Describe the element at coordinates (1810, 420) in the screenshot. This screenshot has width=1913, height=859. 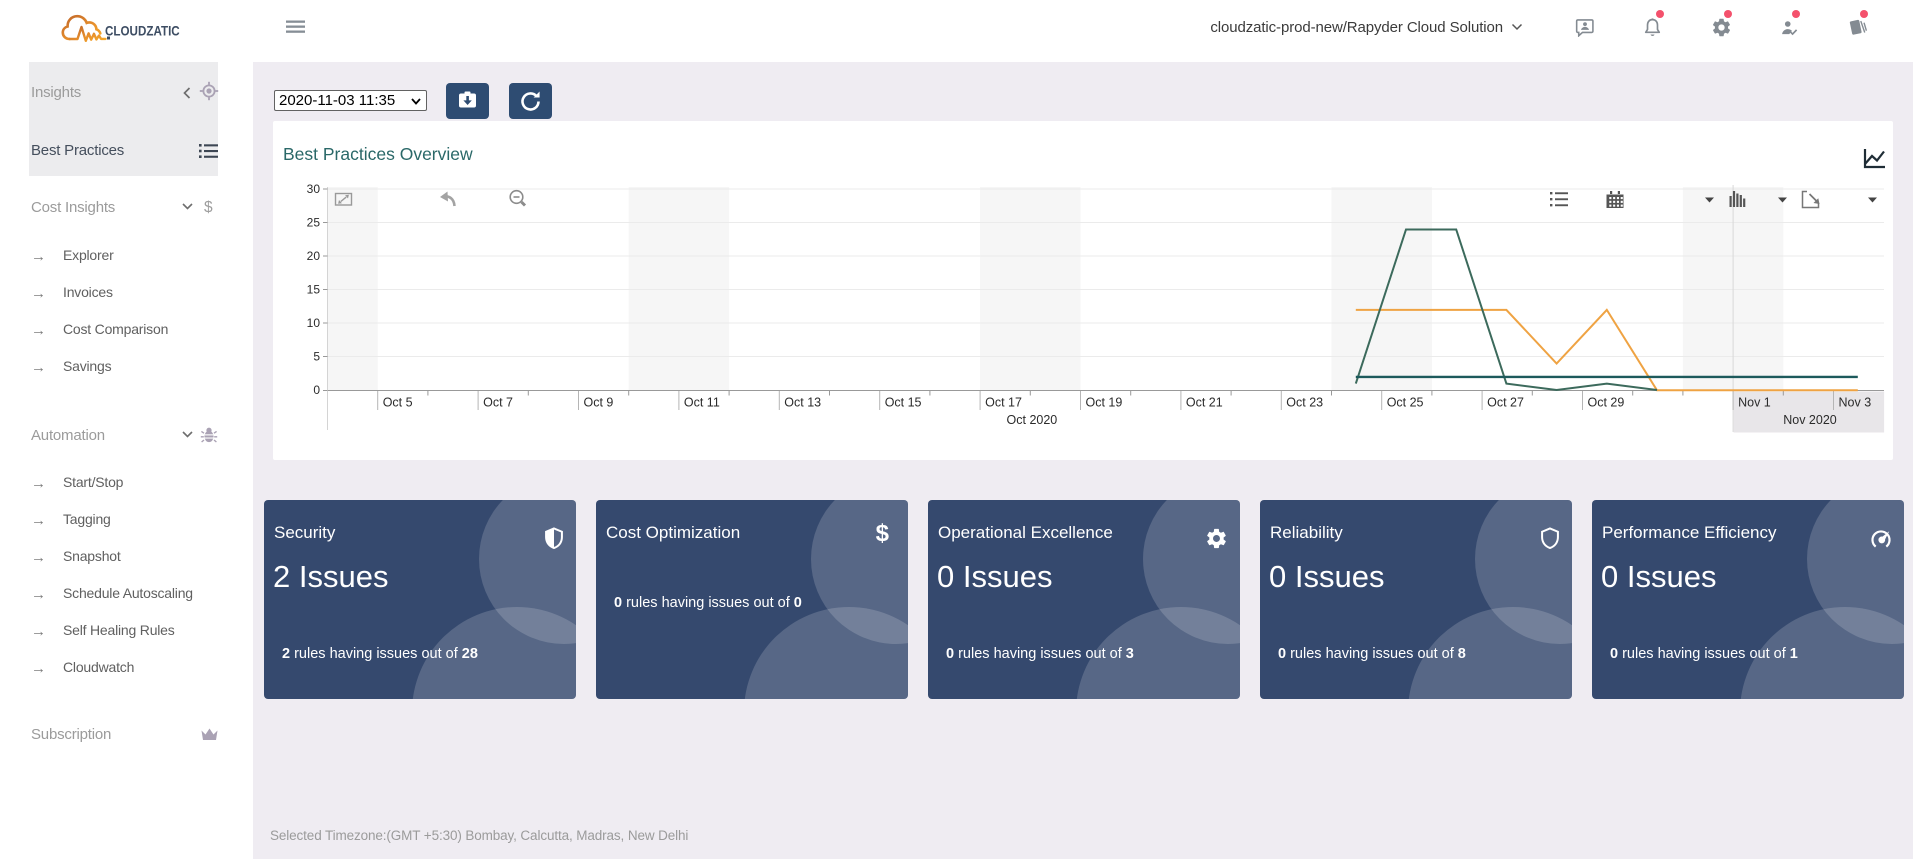
I see `svg-text: Nov 2020` at that location.